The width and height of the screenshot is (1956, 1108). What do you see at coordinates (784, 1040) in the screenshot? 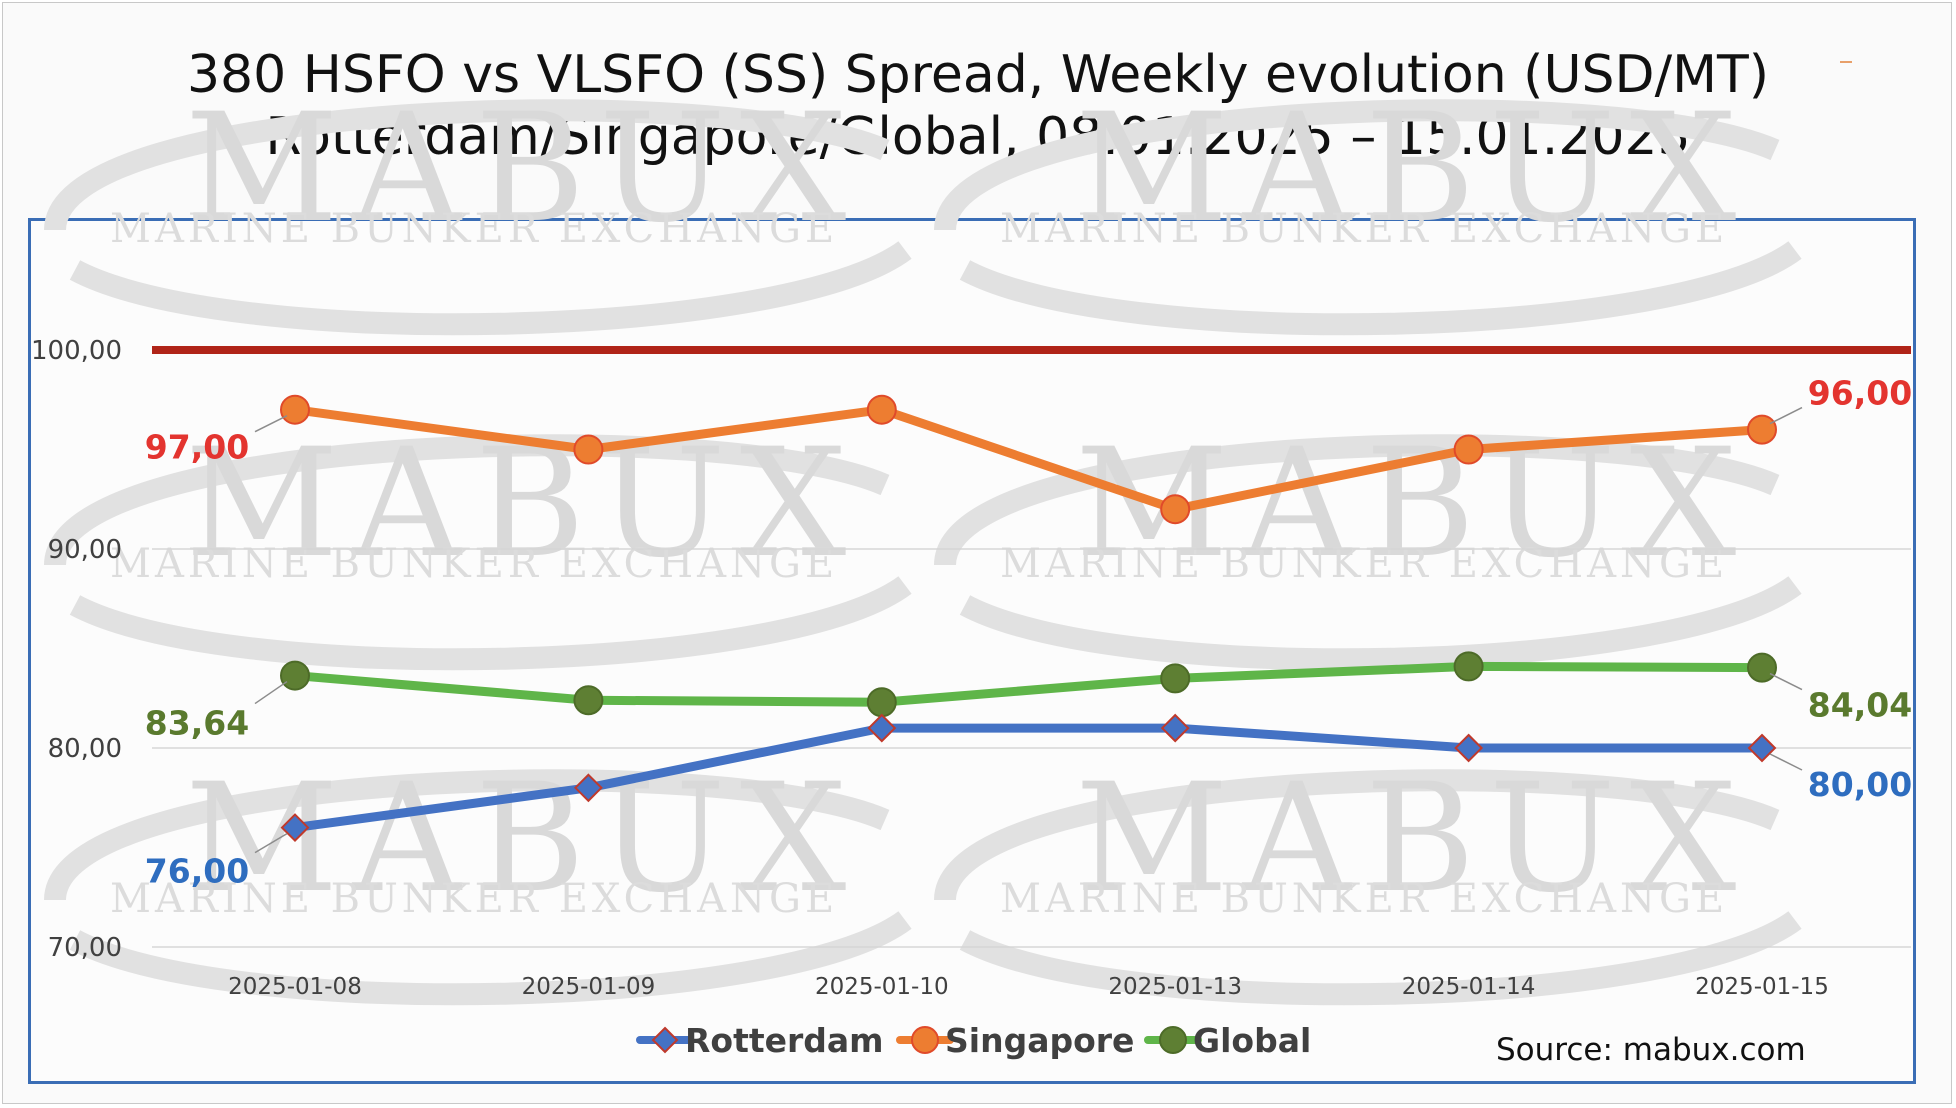
I see `legend-label-rotterdam: Rotterdam` at bounding box center [784, 1040].